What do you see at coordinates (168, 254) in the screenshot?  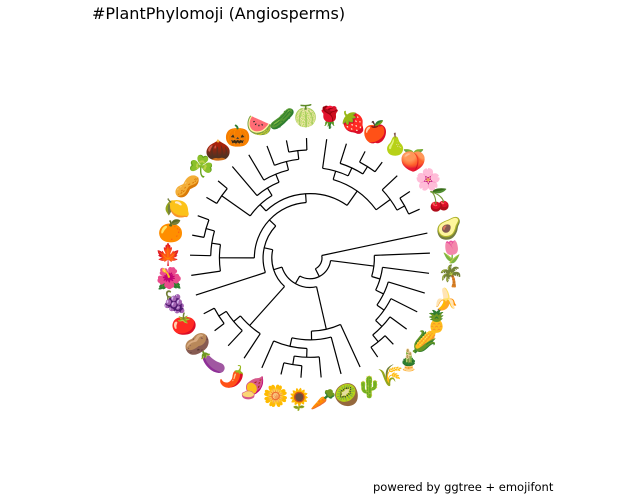 I see `maple-leaf-icon: 🍁` at bounding box center [168, 254].